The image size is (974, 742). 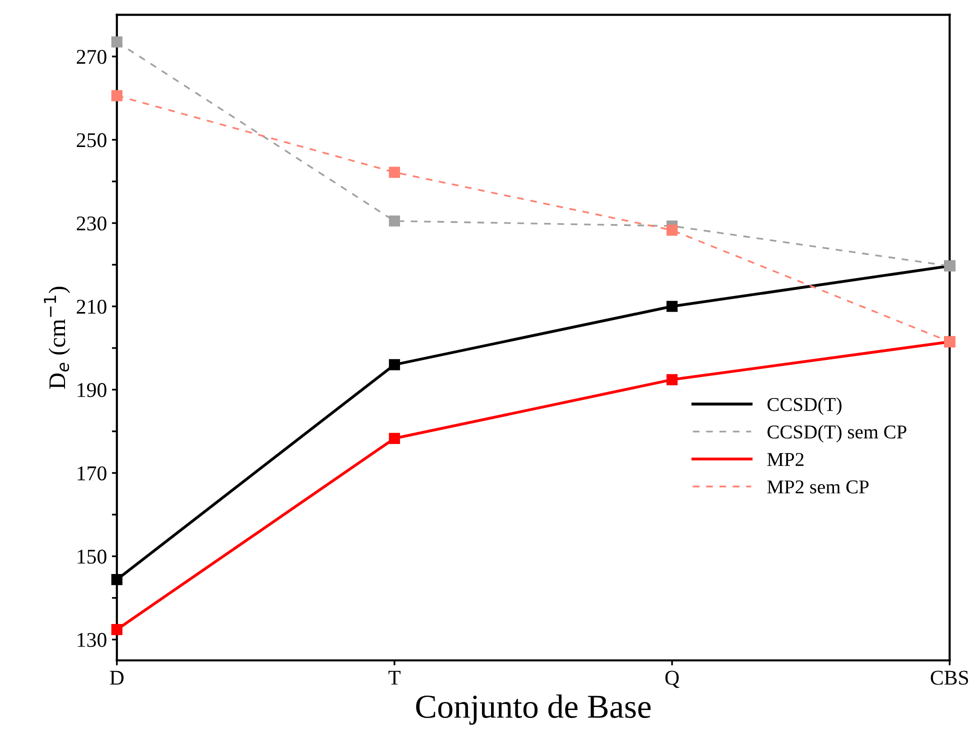 What do you see at coordinates (91, 57) in the screenshot?
I see `y-tick-label: 270` at bounding box center [91, 57].